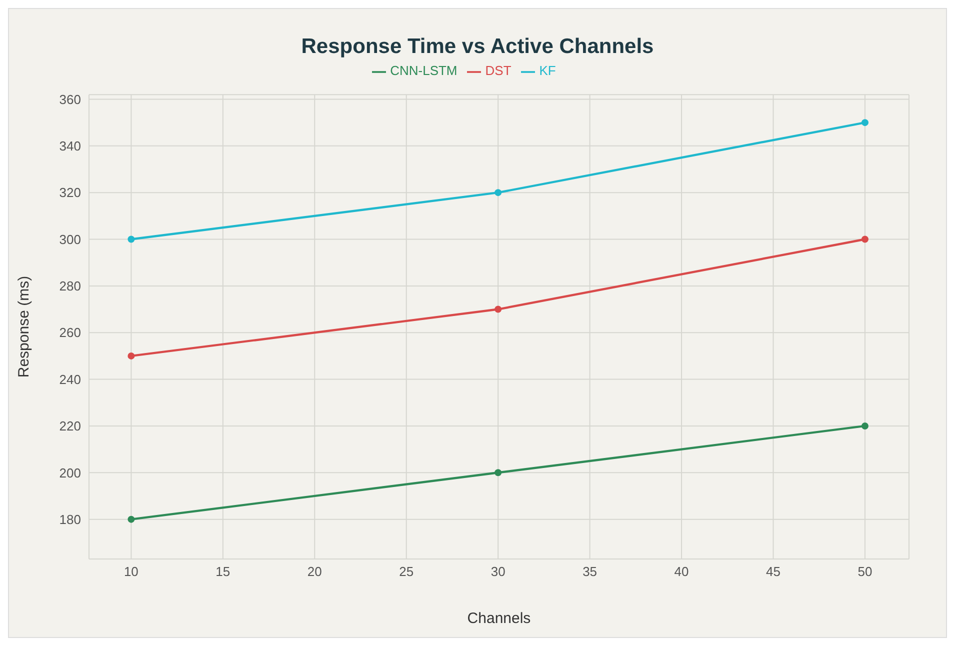 This screenshot has width=955, height=646. What do you see at coordinates (498, 70) in the screenshot?
I see `legend-label: DST` at bounding box center [498, 70].